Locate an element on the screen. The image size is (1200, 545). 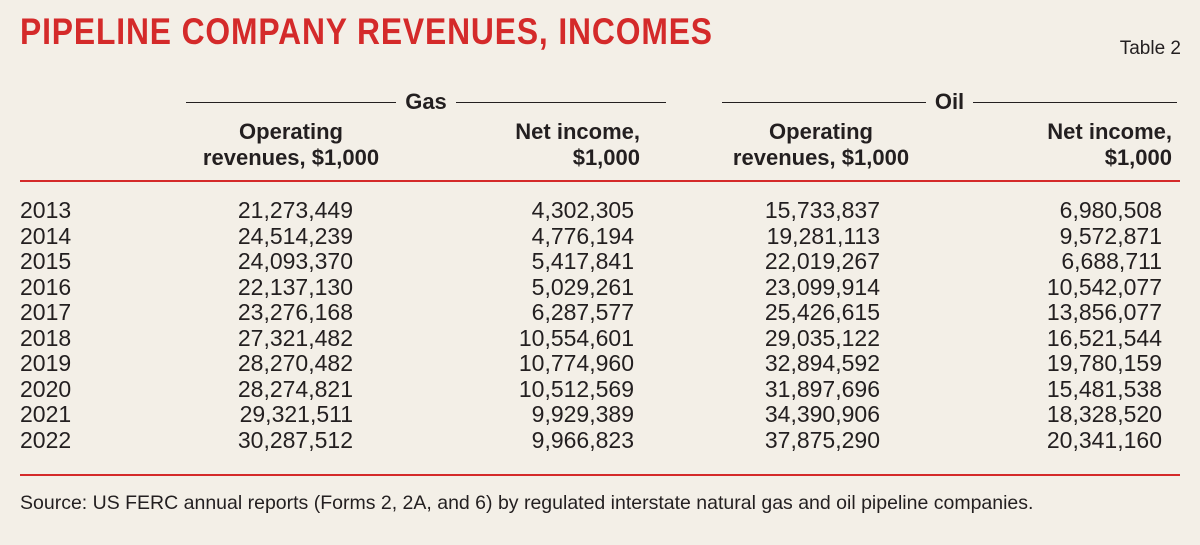
column-header-gas-revenues: Operating revenues, $1,000 is located at coordinates (291, 145).